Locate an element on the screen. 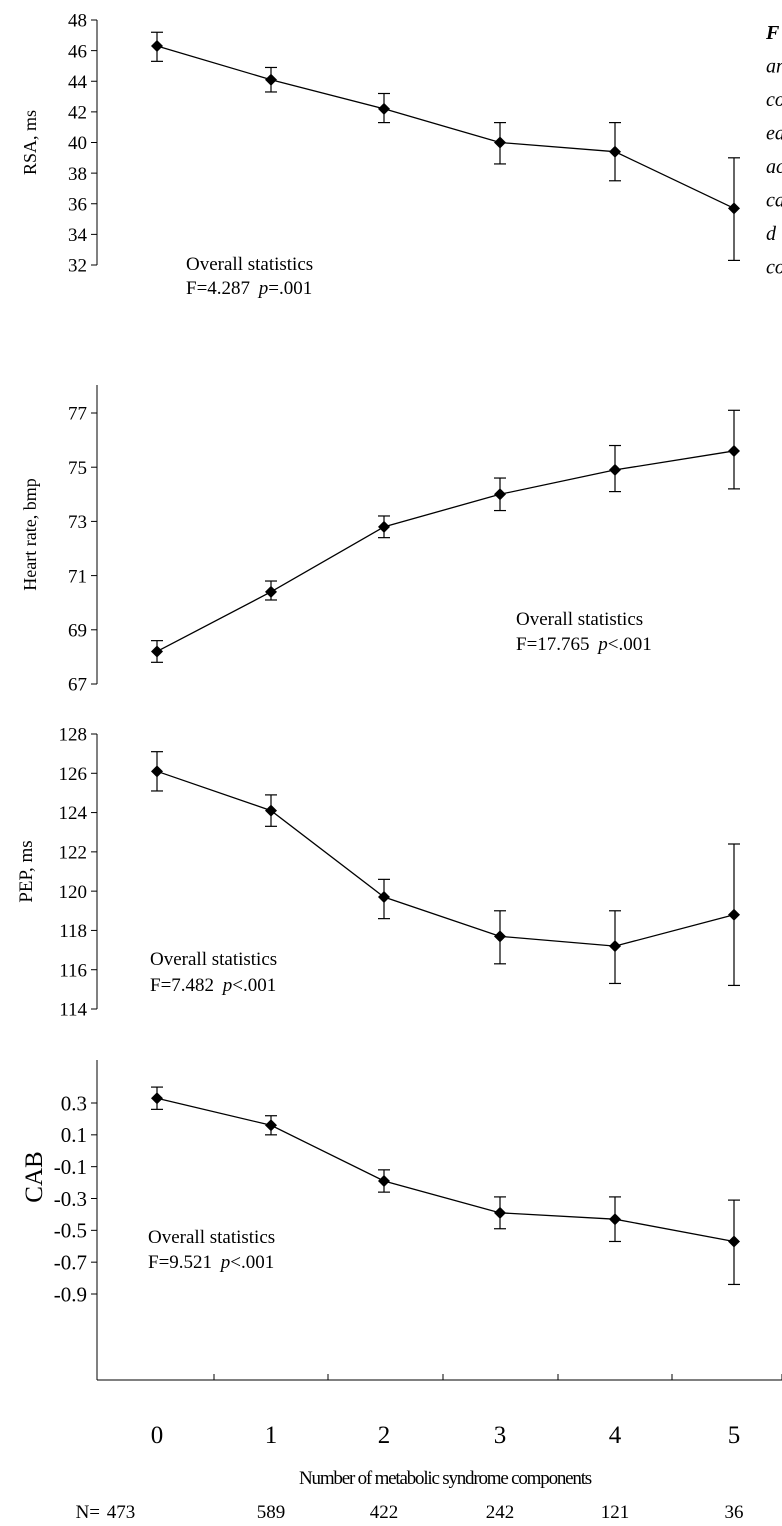 The height and width of the screenshot is (1526, 782). y-tick-label: 75 is located at coordinates (77, 468).